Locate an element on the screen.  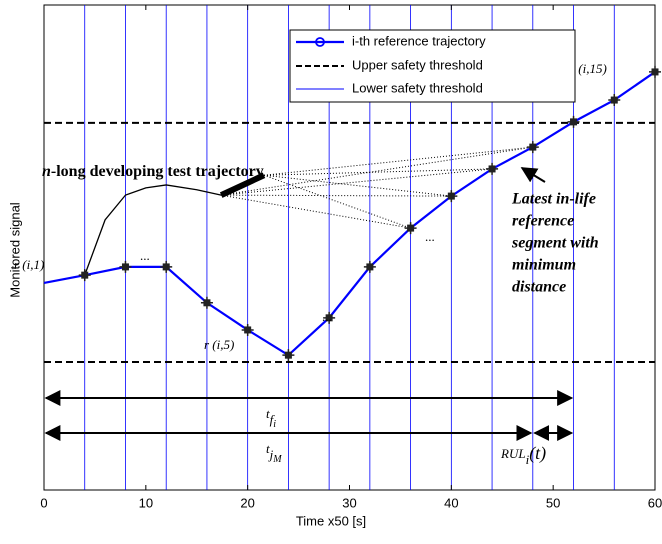
tj-label: tjM is located at coordinates (274, 453).